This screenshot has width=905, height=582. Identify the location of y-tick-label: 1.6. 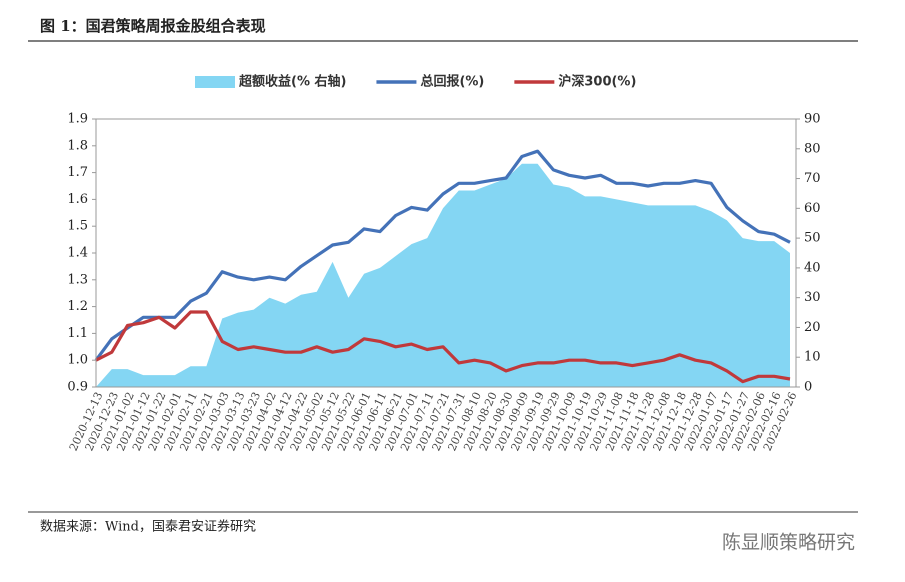
(77, 199).